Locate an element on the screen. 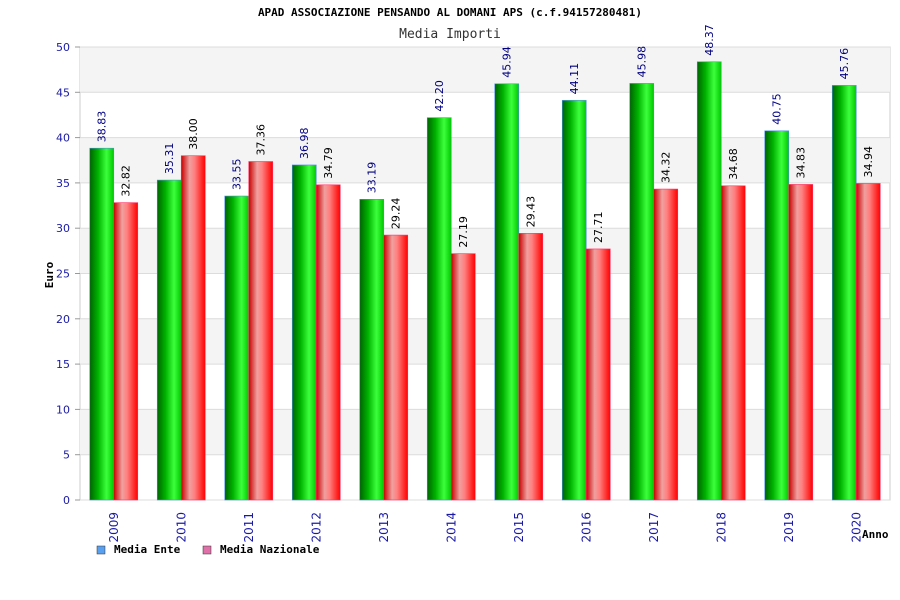 The image size is (900, 600). value-label: 34.83 is located at coordinates (801, 163).